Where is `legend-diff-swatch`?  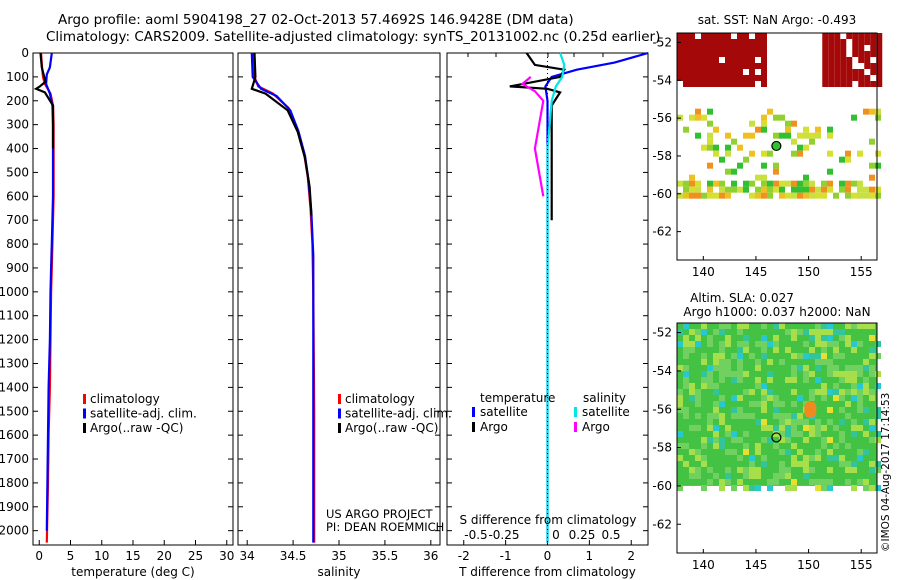 legend-diff-swatch is located at coordinates (575, 427).